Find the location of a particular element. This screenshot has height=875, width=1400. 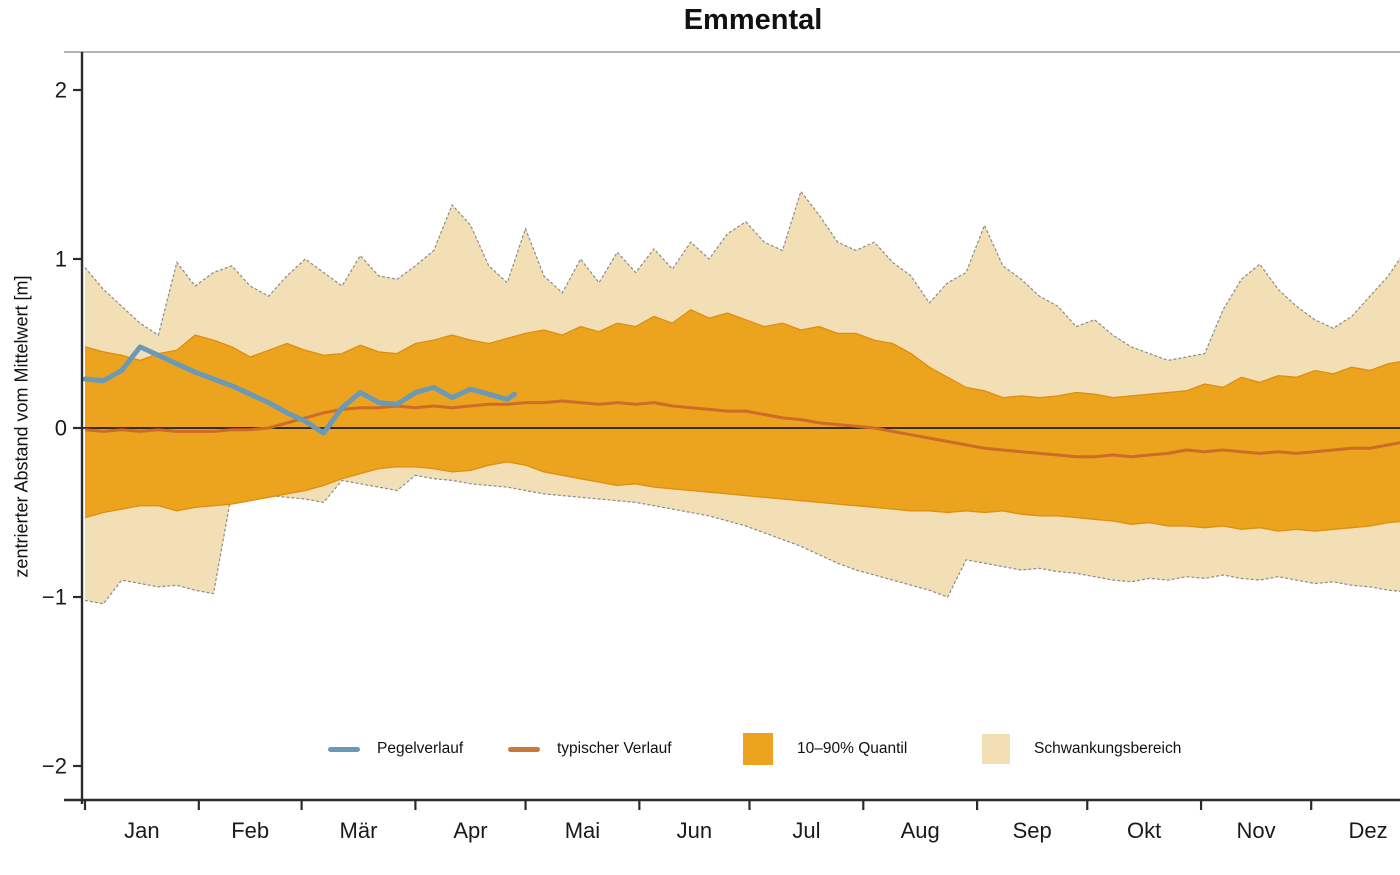

x-axis-month-label: Aug is located at coordinates (920, 830).